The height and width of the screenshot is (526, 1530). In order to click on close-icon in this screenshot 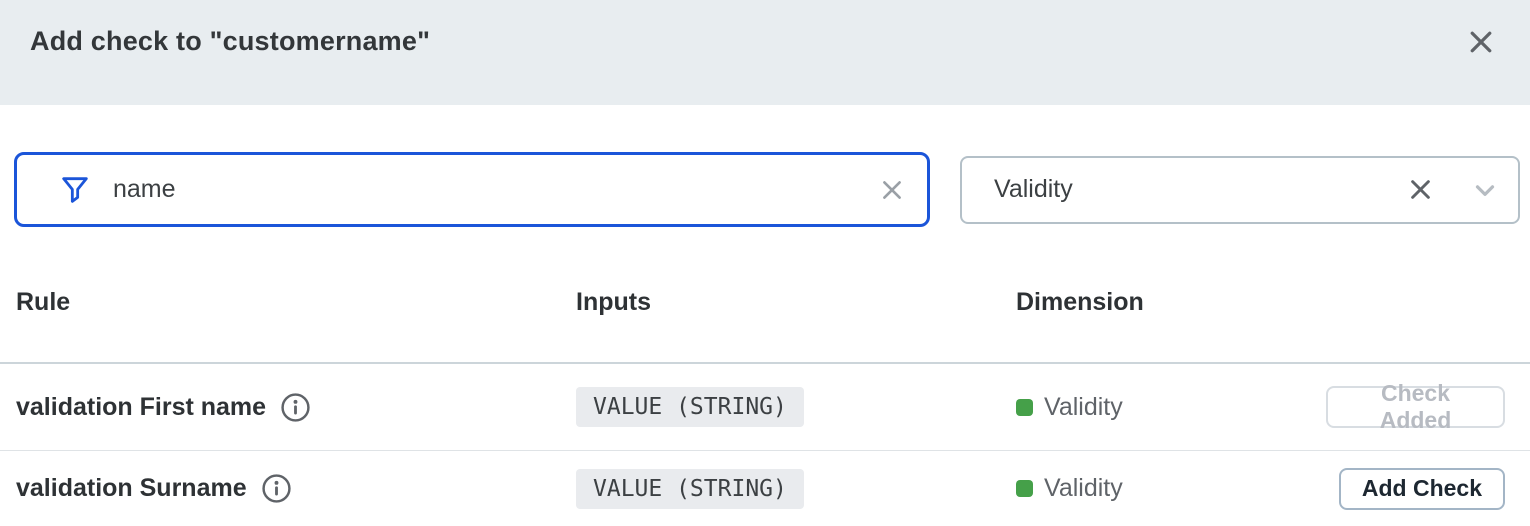, I will do `click(1481, 42)`.